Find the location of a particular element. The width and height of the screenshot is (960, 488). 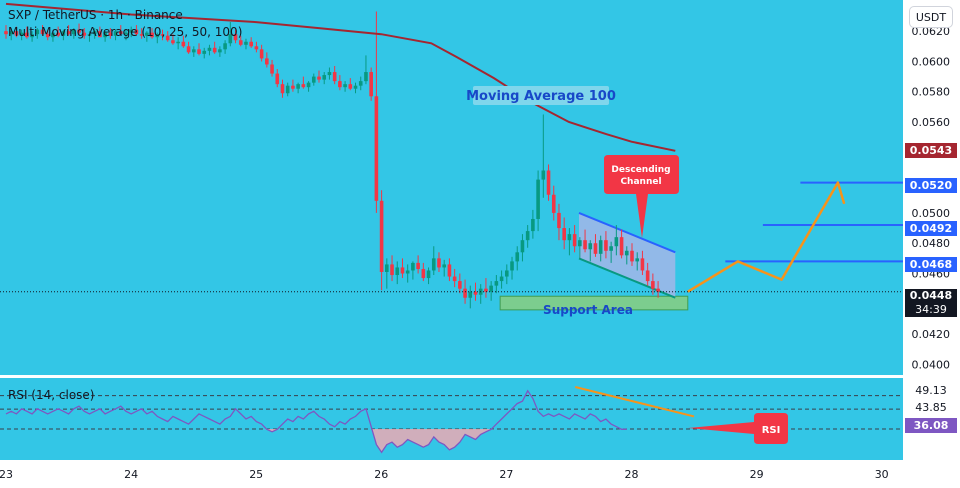

time-tick-label: 30 is located at coordinates (882, 474).